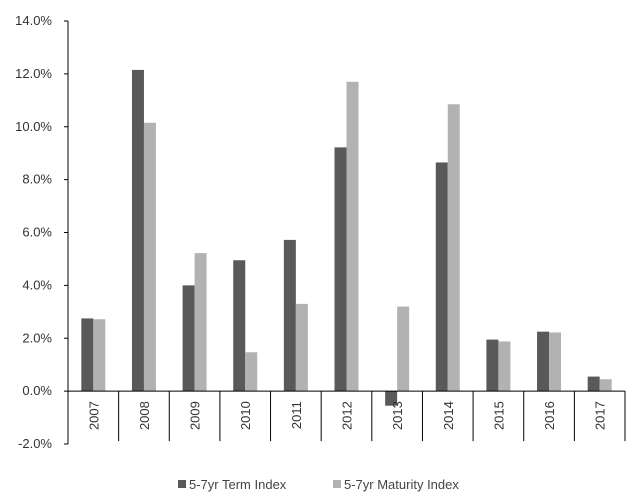 Image resolution: width=629 pixels, height=499 pixels. What do you see at coordinates (87, 355) in the screenshot?
I see `bar-term-2007` at bounding box center [87, 355].